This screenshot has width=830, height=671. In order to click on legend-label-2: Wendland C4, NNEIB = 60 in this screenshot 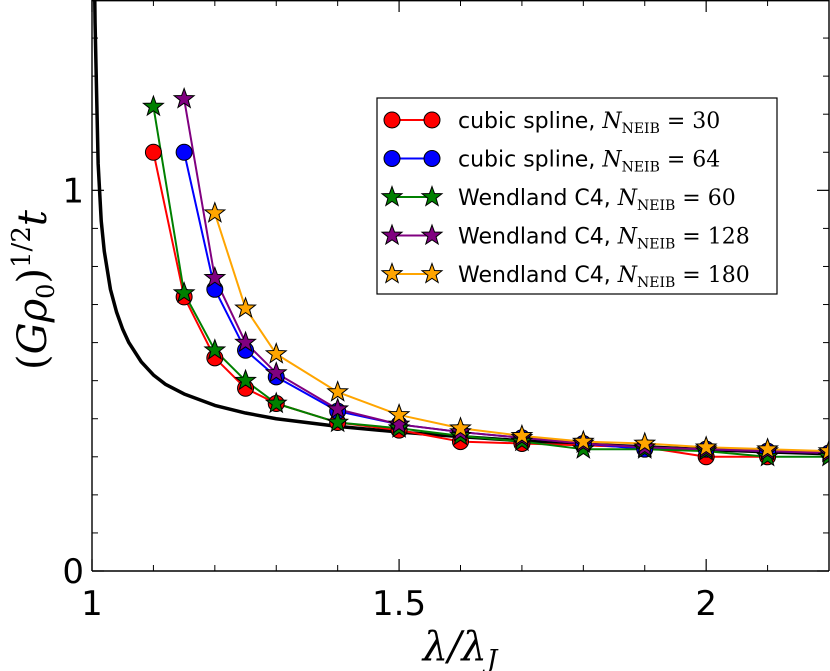, I will do `click(597, 200)`.